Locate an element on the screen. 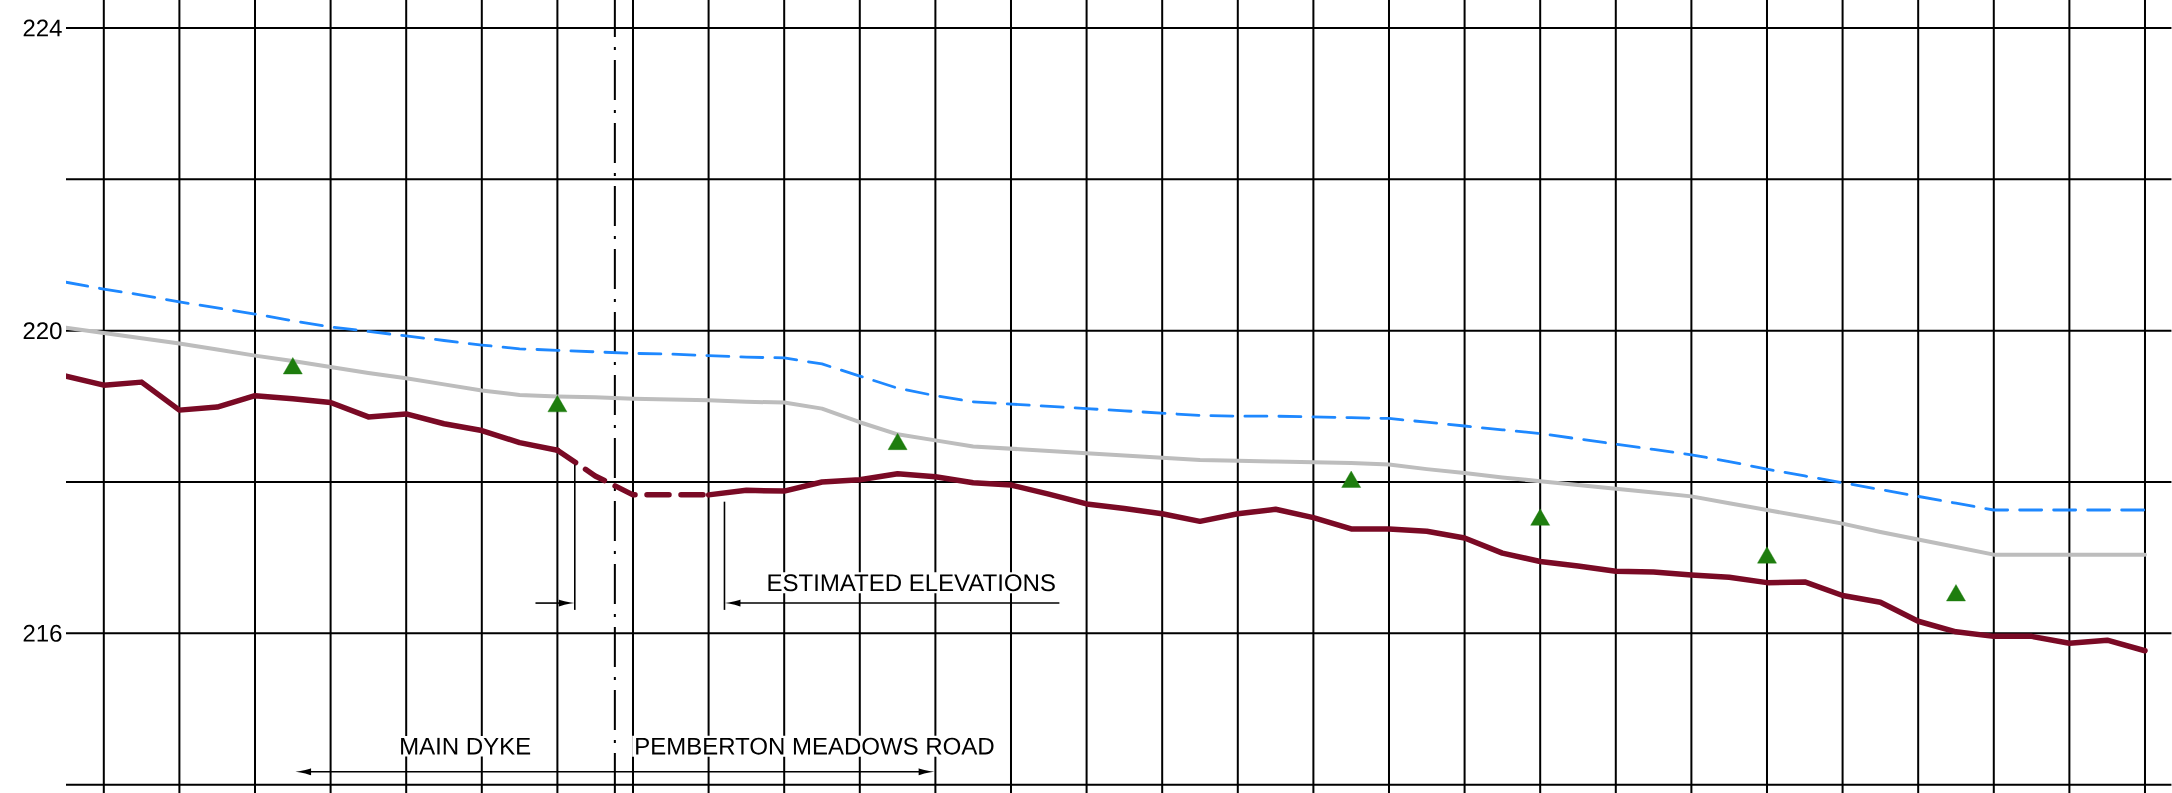 Image resolution: width=2172 pixels, height=793 pixels. annotation: ESTIMATED ELEVATIONS is located at coordinates (911, 583).